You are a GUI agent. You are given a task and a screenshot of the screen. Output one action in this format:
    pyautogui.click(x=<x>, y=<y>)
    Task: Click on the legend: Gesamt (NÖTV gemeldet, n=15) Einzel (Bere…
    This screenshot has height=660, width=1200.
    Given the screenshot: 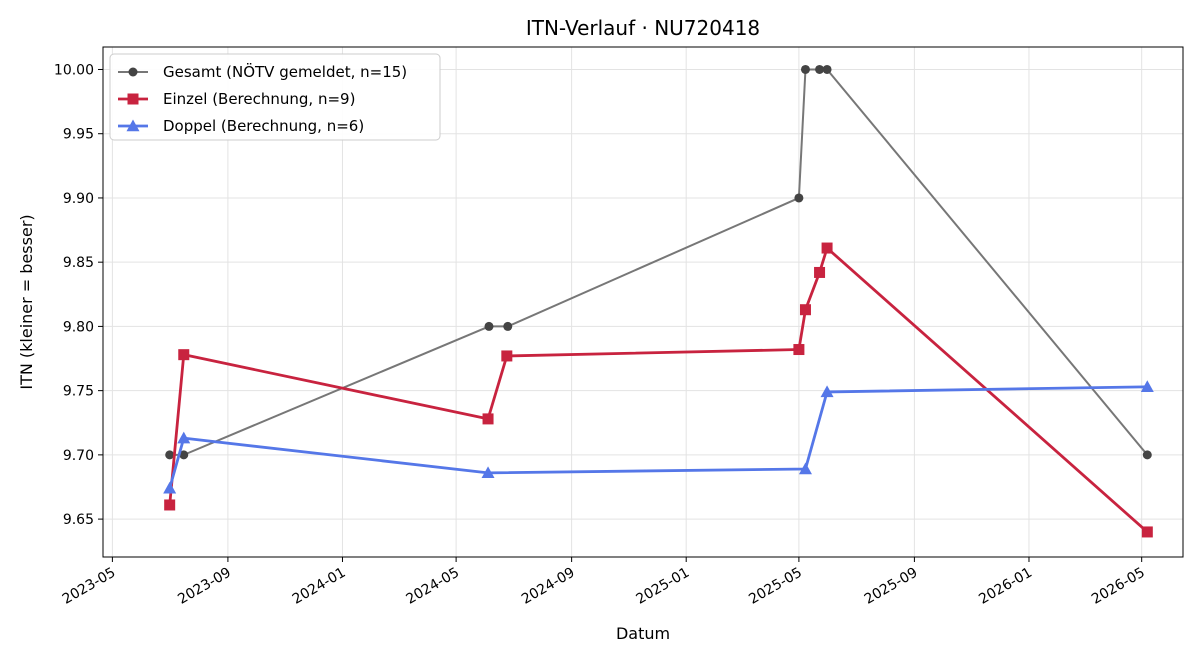 What is the action you would take?
    pyautogui.click(x=275, y=97)
    